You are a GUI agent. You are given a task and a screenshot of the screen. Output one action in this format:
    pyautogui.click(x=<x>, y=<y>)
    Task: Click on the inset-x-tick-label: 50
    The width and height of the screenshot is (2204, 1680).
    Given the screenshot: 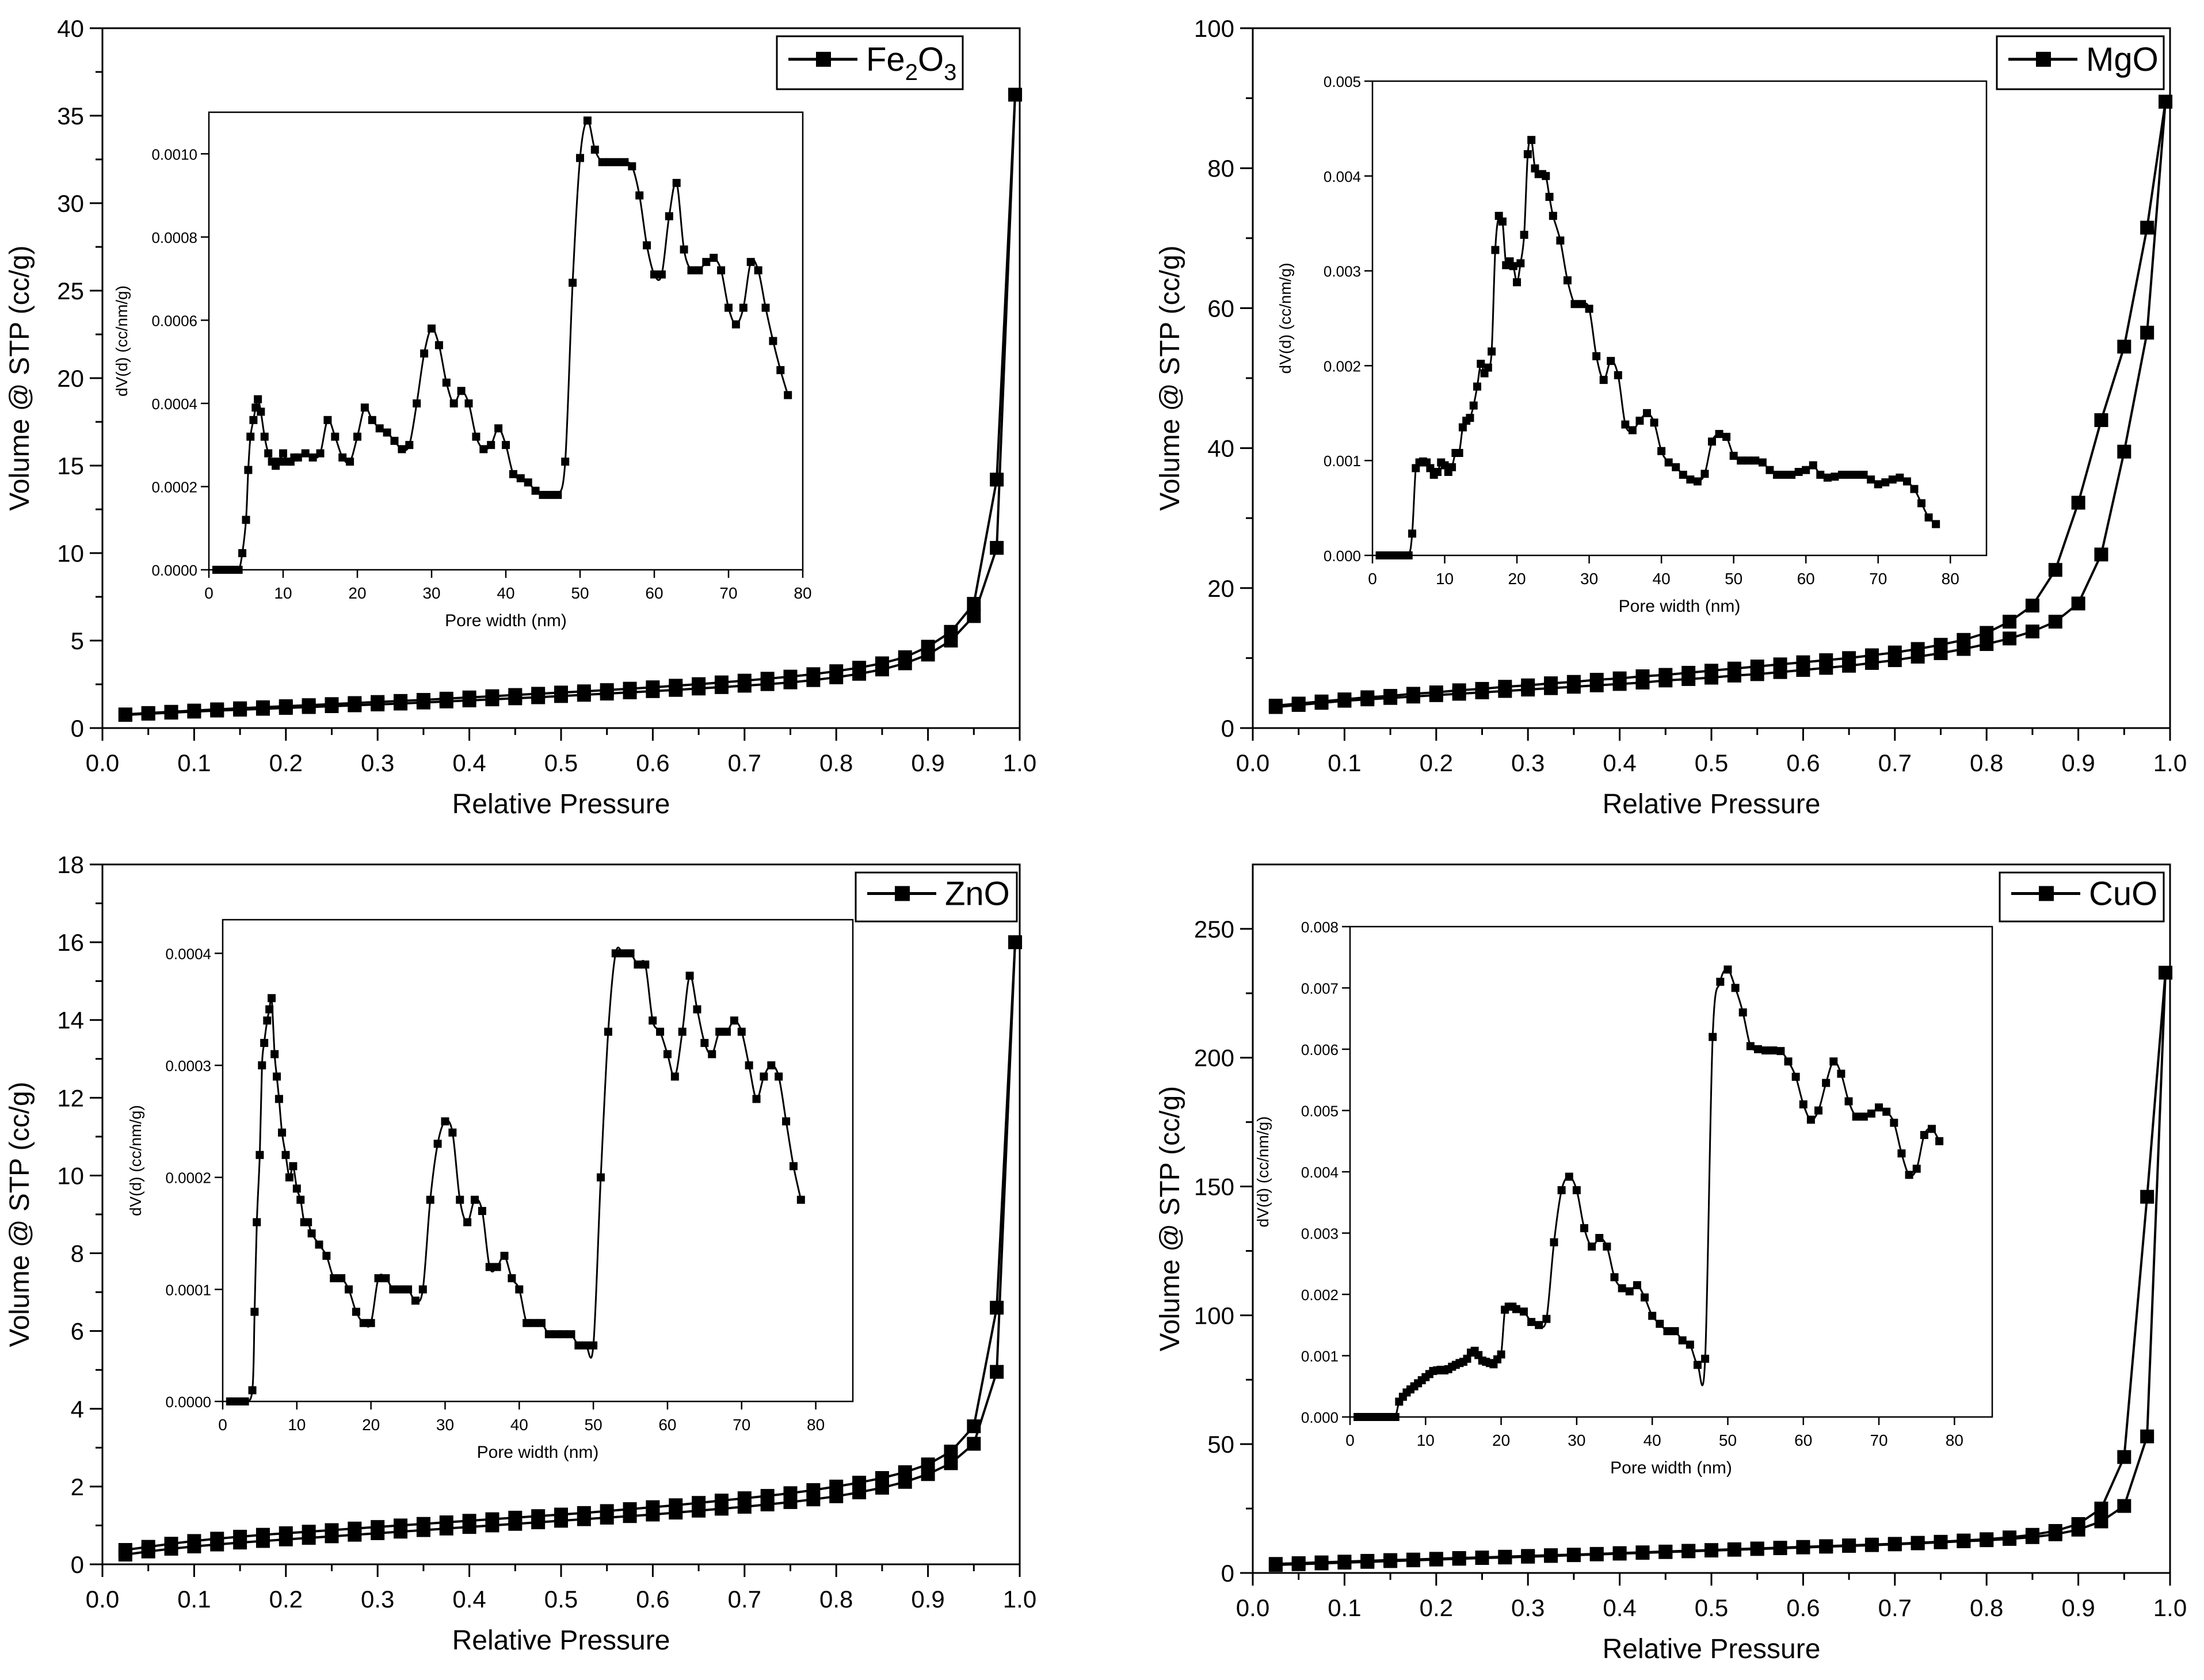 What is the action you would take?
    pyautogui.click(x=594, y=1425)
    